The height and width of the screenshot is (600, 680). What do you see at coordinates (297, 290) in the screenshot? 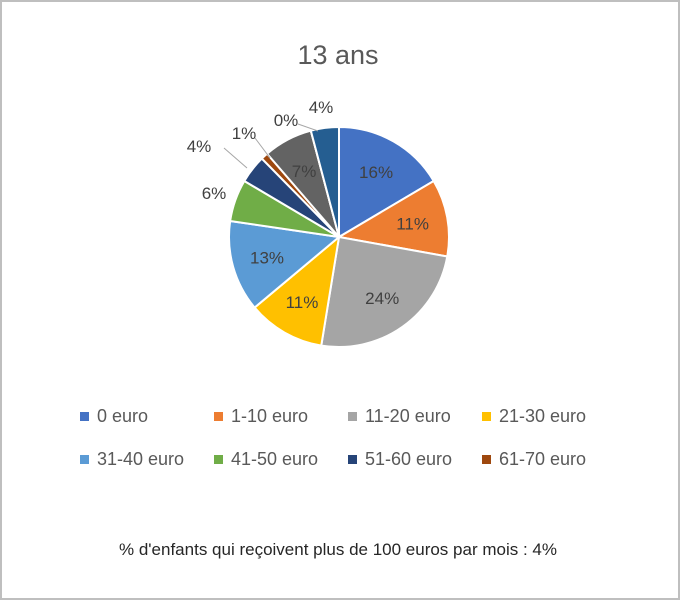
I see `pie-slice-21-30-euro` at bounding box center [297, 290].